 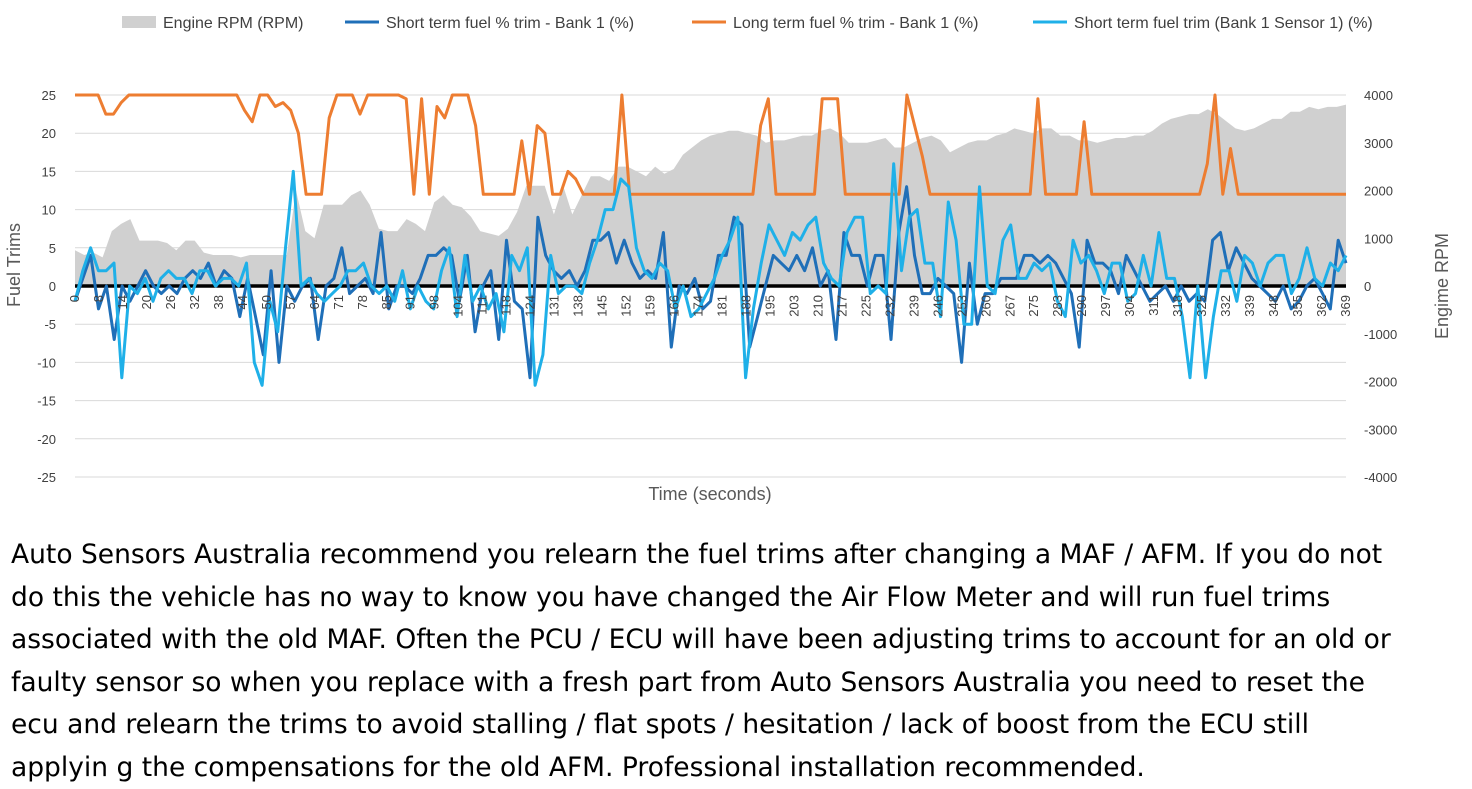 I want to click on x-tick-label: 124, so click(x=530, y=306).